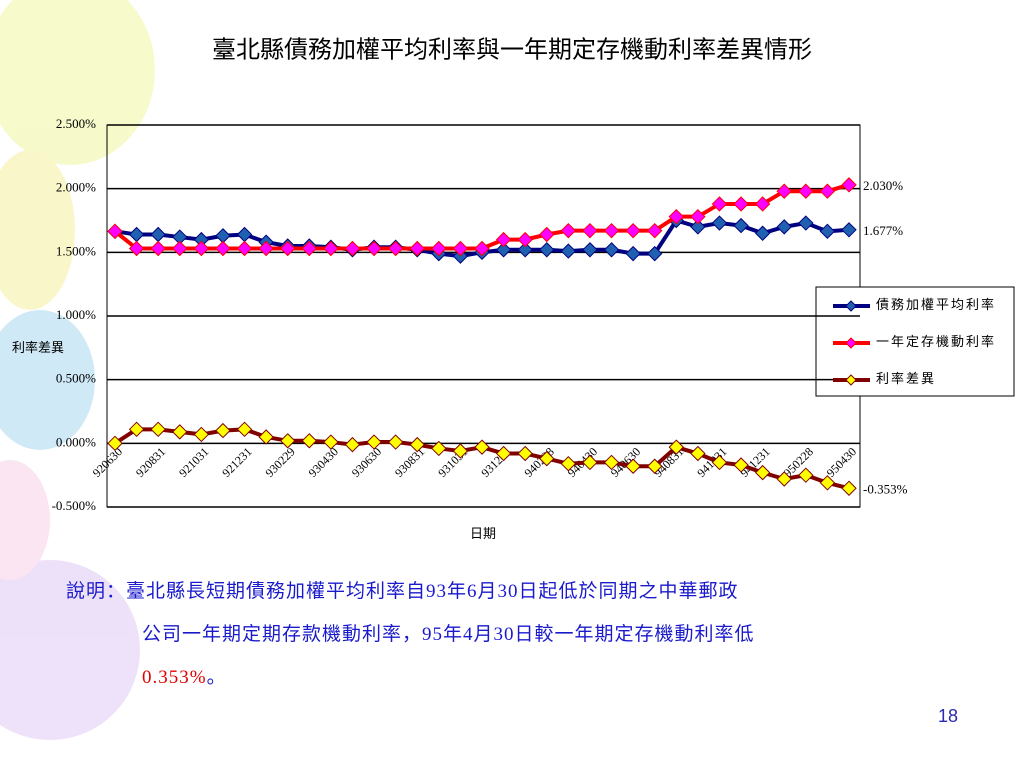  I want to click on y-tick-label: 1.000%, so click(76, 314).